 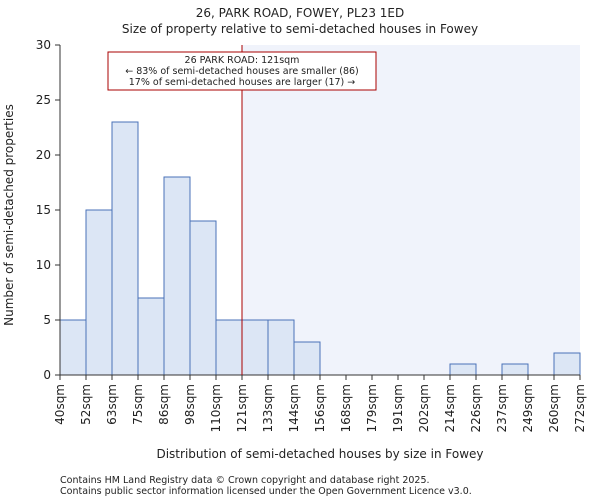 What do you see at coordinates (515, 369) in the screenshot?
I see `bar-237sqm` at bounding box center [515, 369].